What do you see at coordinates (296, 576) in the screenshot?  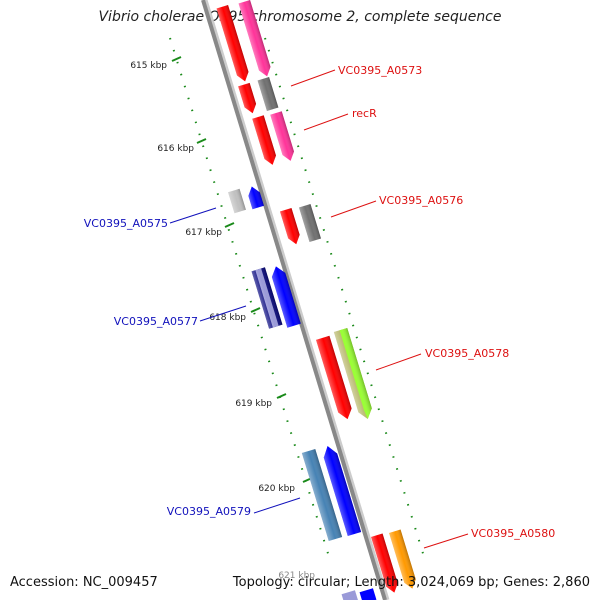 I see `kbp-label: 621 kbp` at bounding box center [296, 576].